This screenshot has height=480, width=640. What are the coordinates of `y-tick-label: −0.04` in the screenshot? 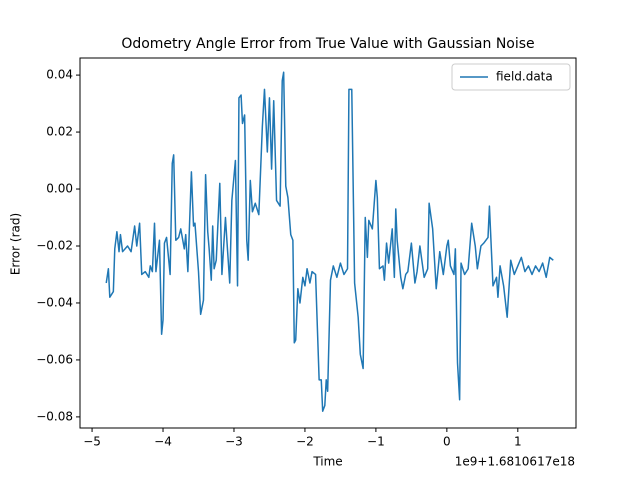 It's located at (54, 302).